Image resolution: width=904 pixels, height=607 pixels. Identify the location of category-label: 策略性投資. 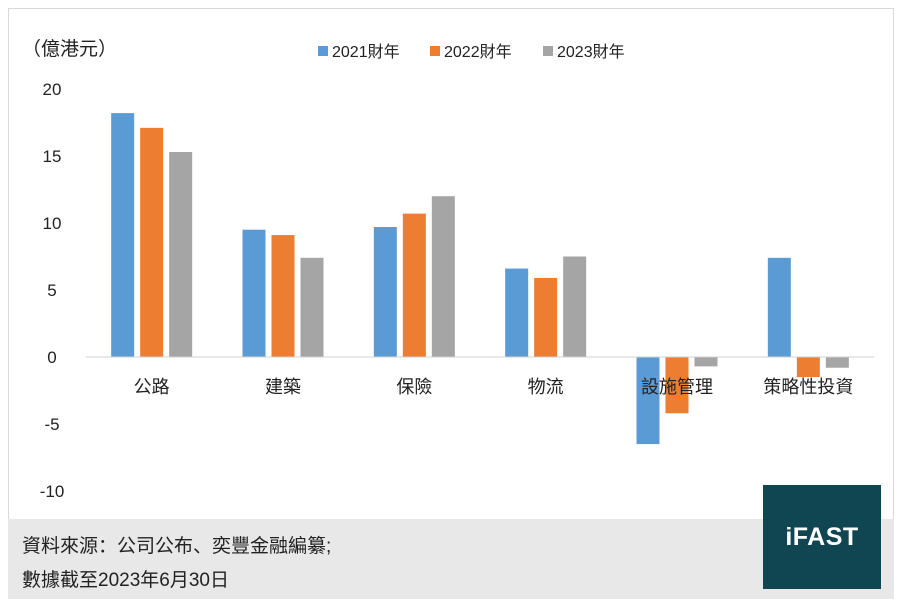
(808, 387).